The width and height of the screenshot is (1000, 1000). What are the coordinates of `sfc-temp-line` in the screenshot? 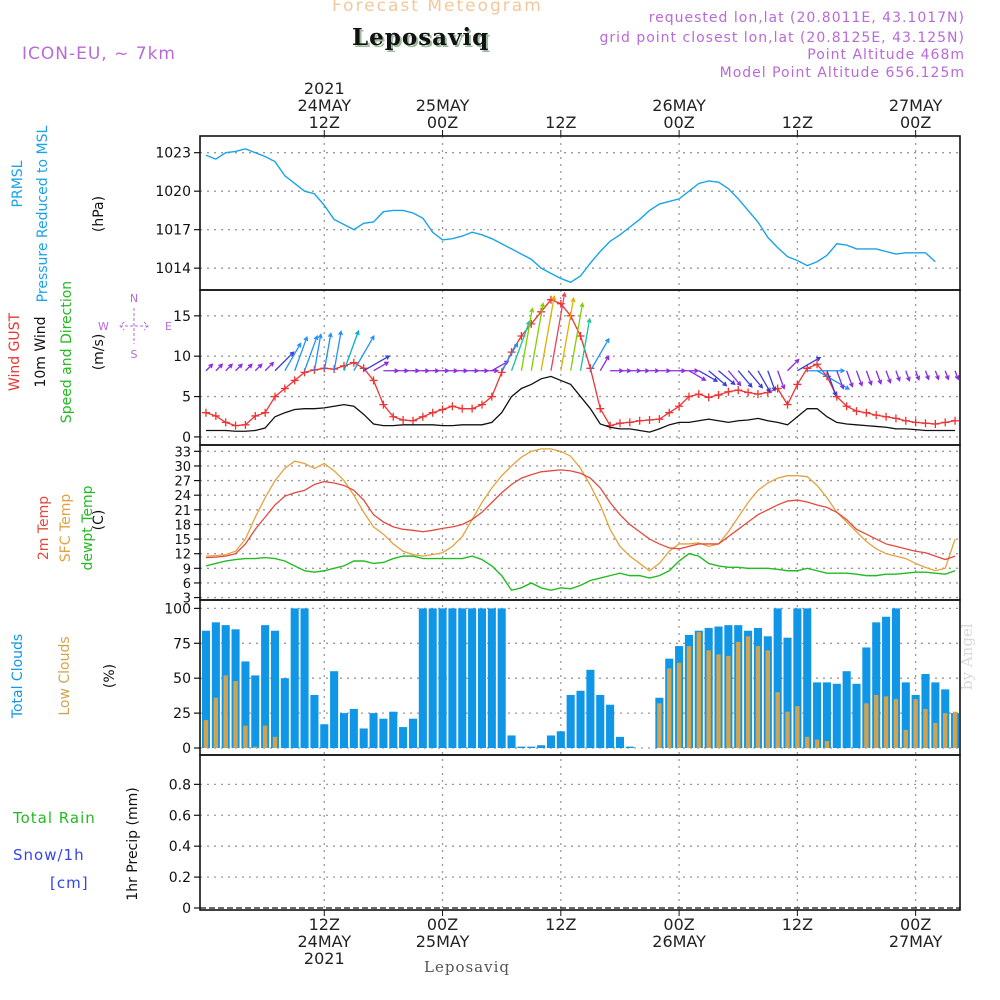 It's located at (580, 510).